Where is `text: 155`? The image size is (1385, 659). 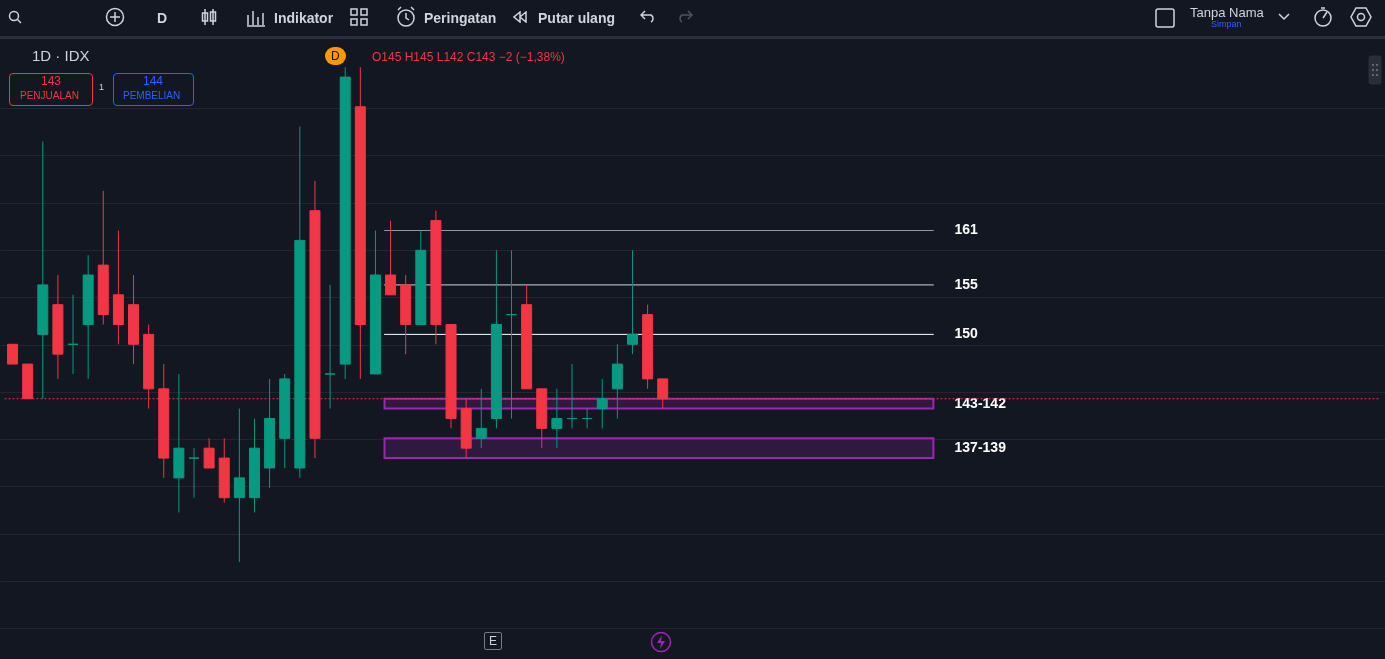 text: 155 is located at coordinates (966, 283).